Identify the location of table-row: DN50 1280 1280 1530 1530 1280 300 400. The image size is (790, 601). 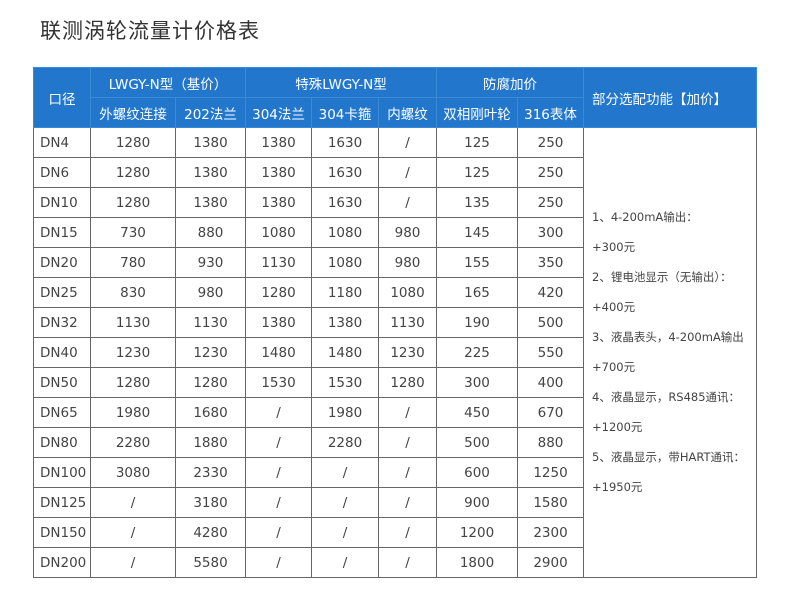
(395, 382).